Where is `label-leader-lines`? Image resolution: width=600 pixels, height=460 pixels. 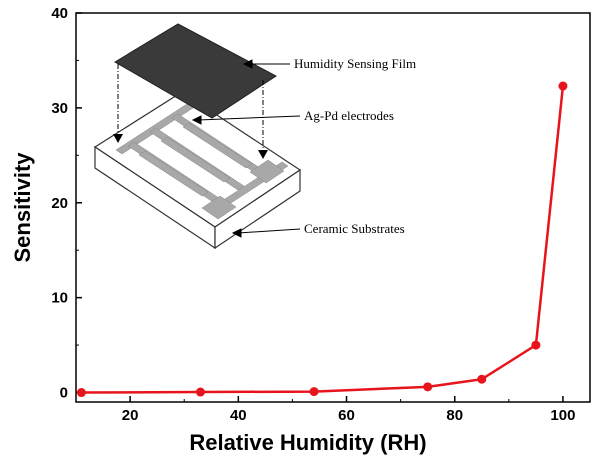
label-leader-lines is located at coordinates (246, 148).